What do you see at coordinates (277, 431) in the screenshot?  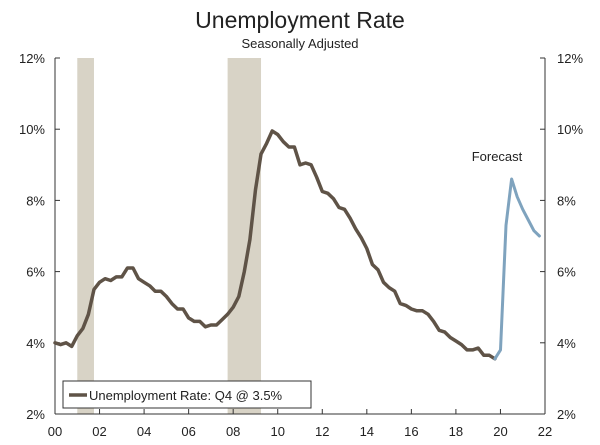 I see `x-tick-label: 10` at bounding box center [277, 431].